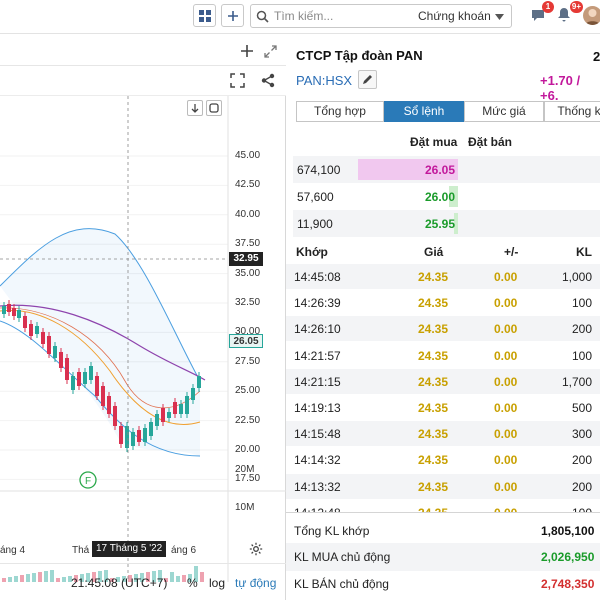  I want to click on trade-row: 14:13:32 24.35 0.00 200, so click(443, 486).